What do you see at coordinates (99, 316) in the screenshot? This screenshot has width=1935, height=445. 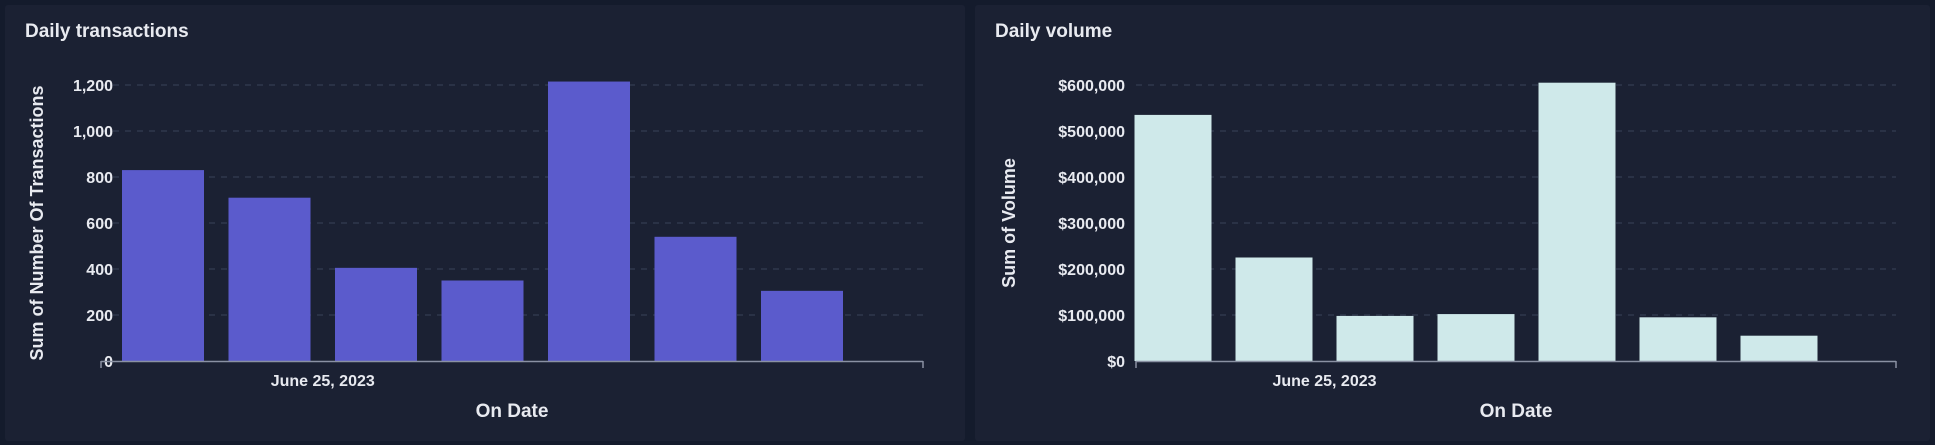 I see `y-tick-label: 200` at bounding box center [99, 316].